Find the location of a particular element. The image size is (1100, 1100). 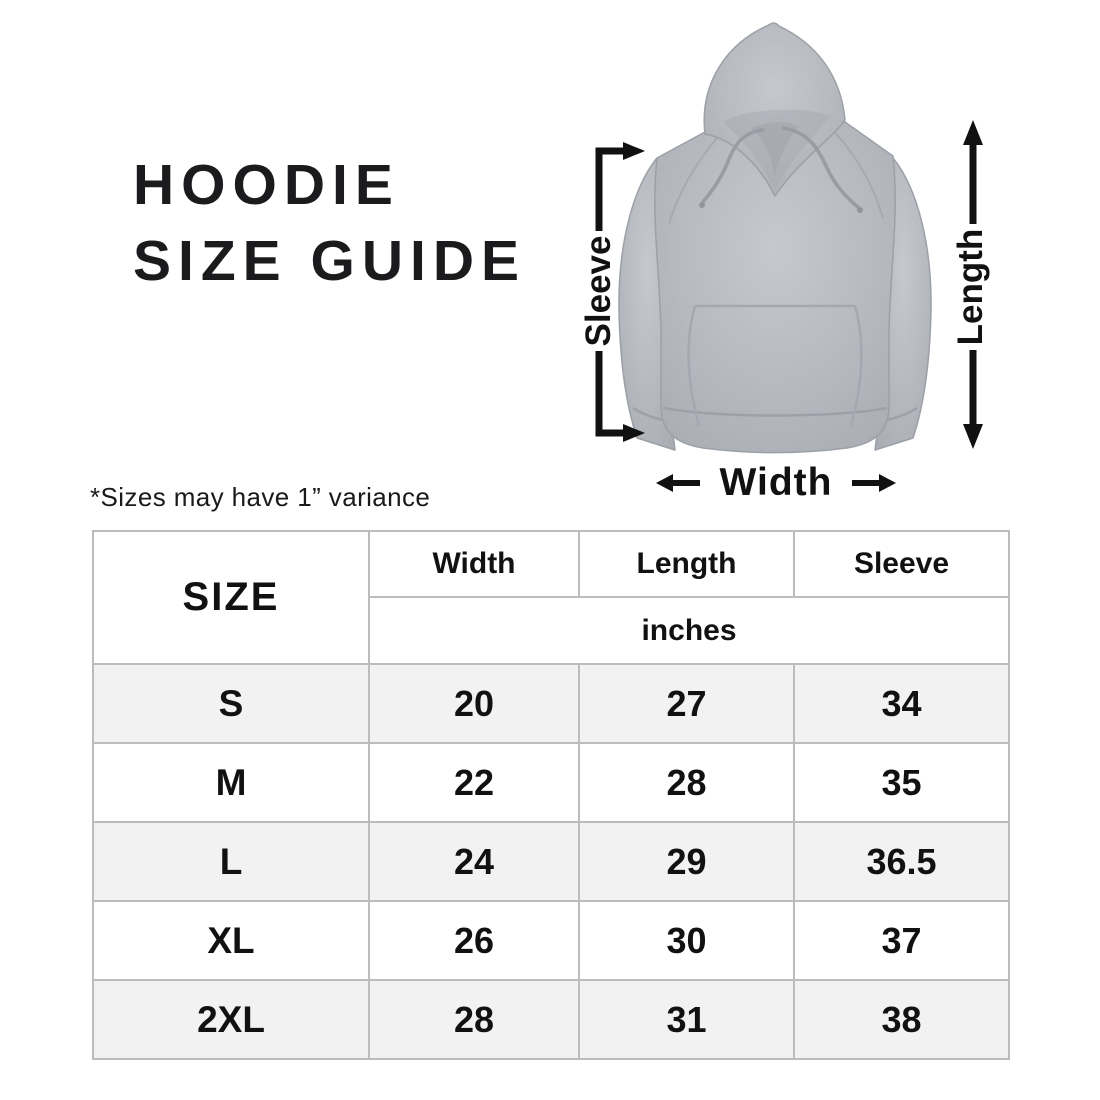

table-row-2xl: 2XL 28 31 38 is located at coordinates (551, 1019).